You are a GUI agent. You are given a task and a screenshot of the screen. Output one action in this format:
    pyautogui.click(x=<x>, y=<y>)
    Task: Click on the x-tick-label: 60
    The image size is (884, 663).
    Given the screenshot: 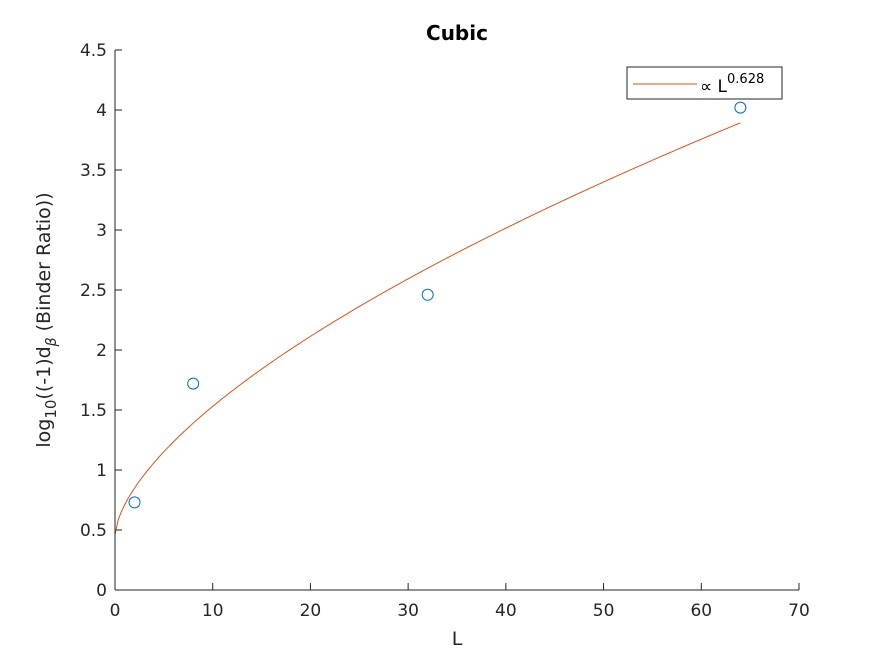 What is the action you would take?
    pyautogui.click(x=701, y=611)
    